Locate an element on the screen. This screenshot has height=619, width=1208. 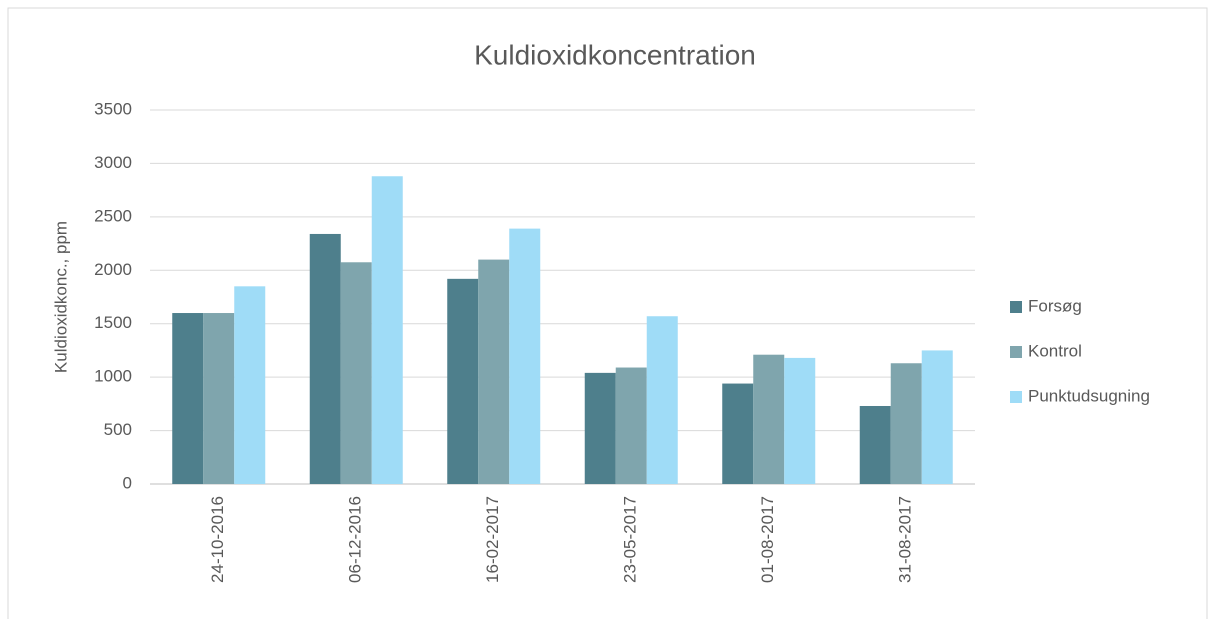
y-tick-label: 2500 is located at coordinates (113, 215).